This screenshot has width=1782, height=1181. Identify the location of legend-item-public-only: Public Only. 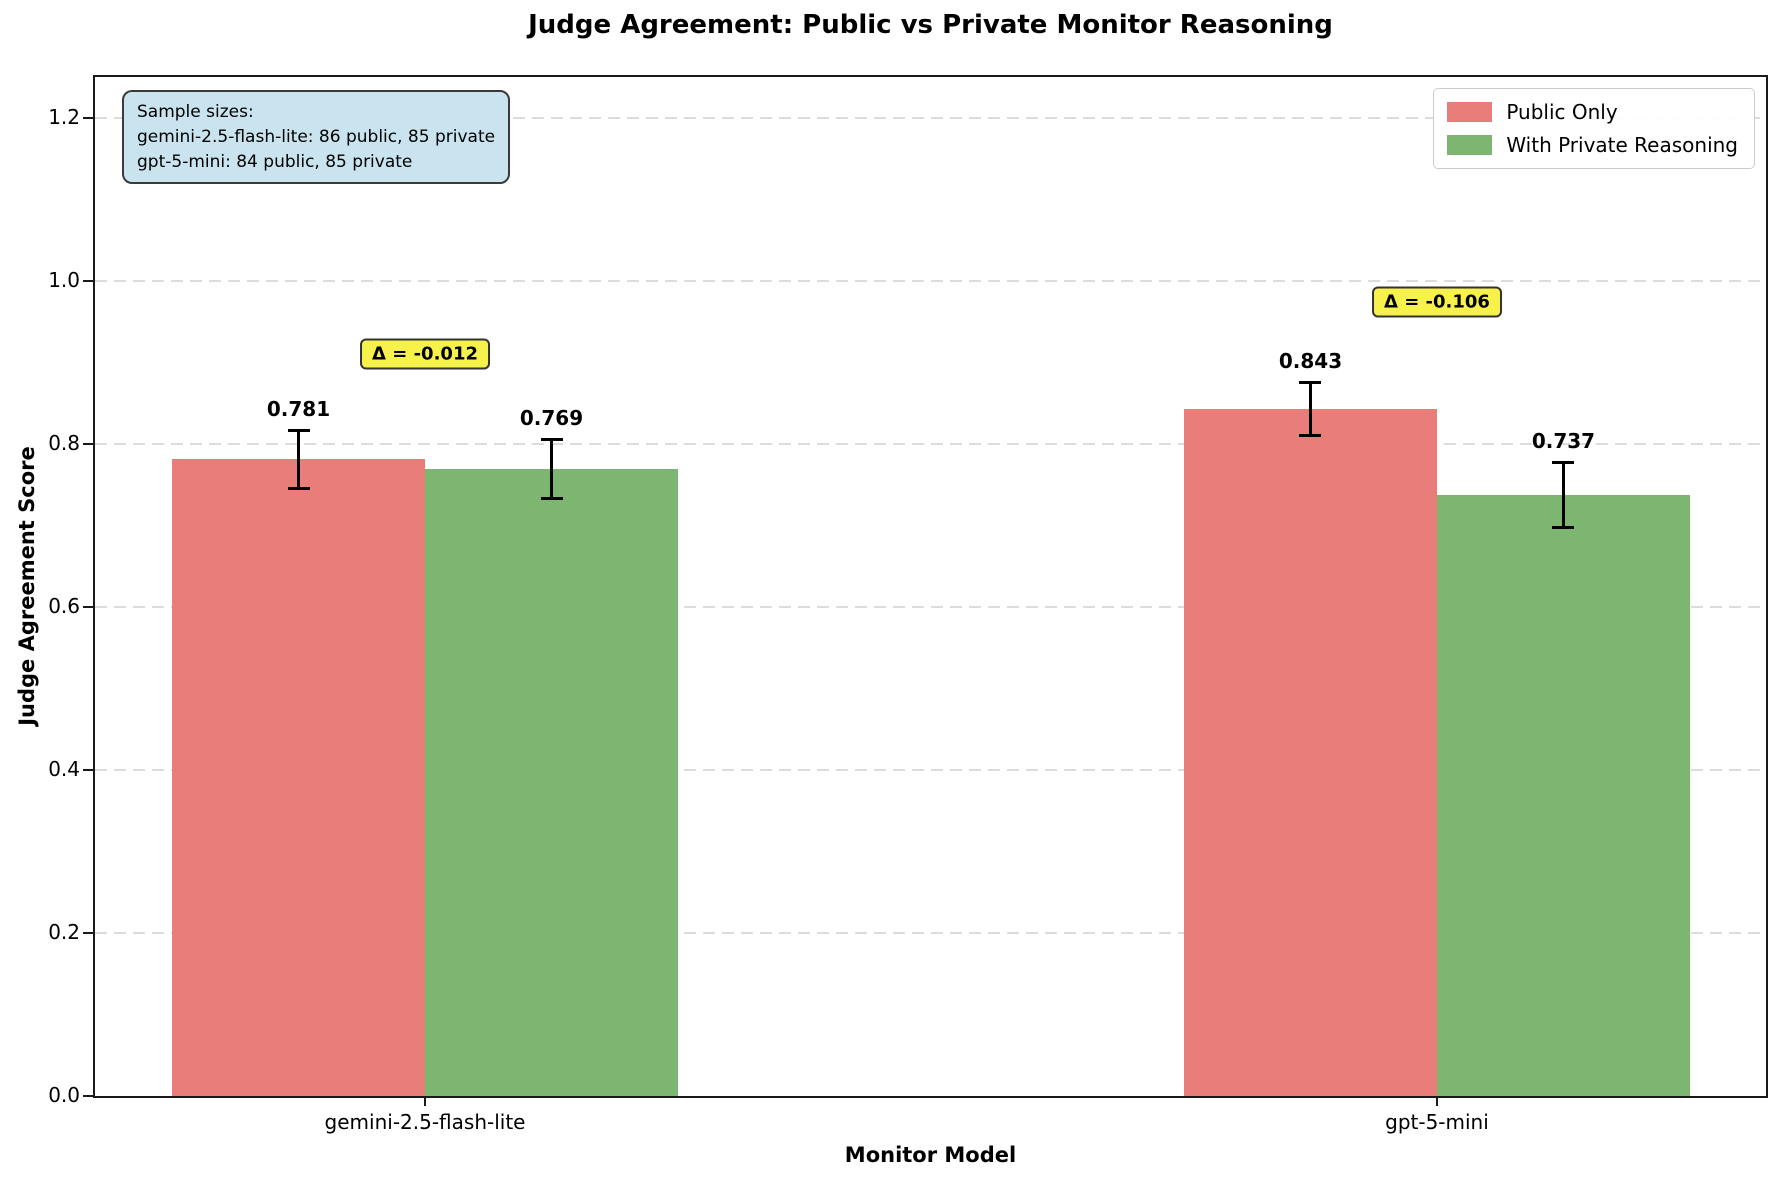
(1592, 112).